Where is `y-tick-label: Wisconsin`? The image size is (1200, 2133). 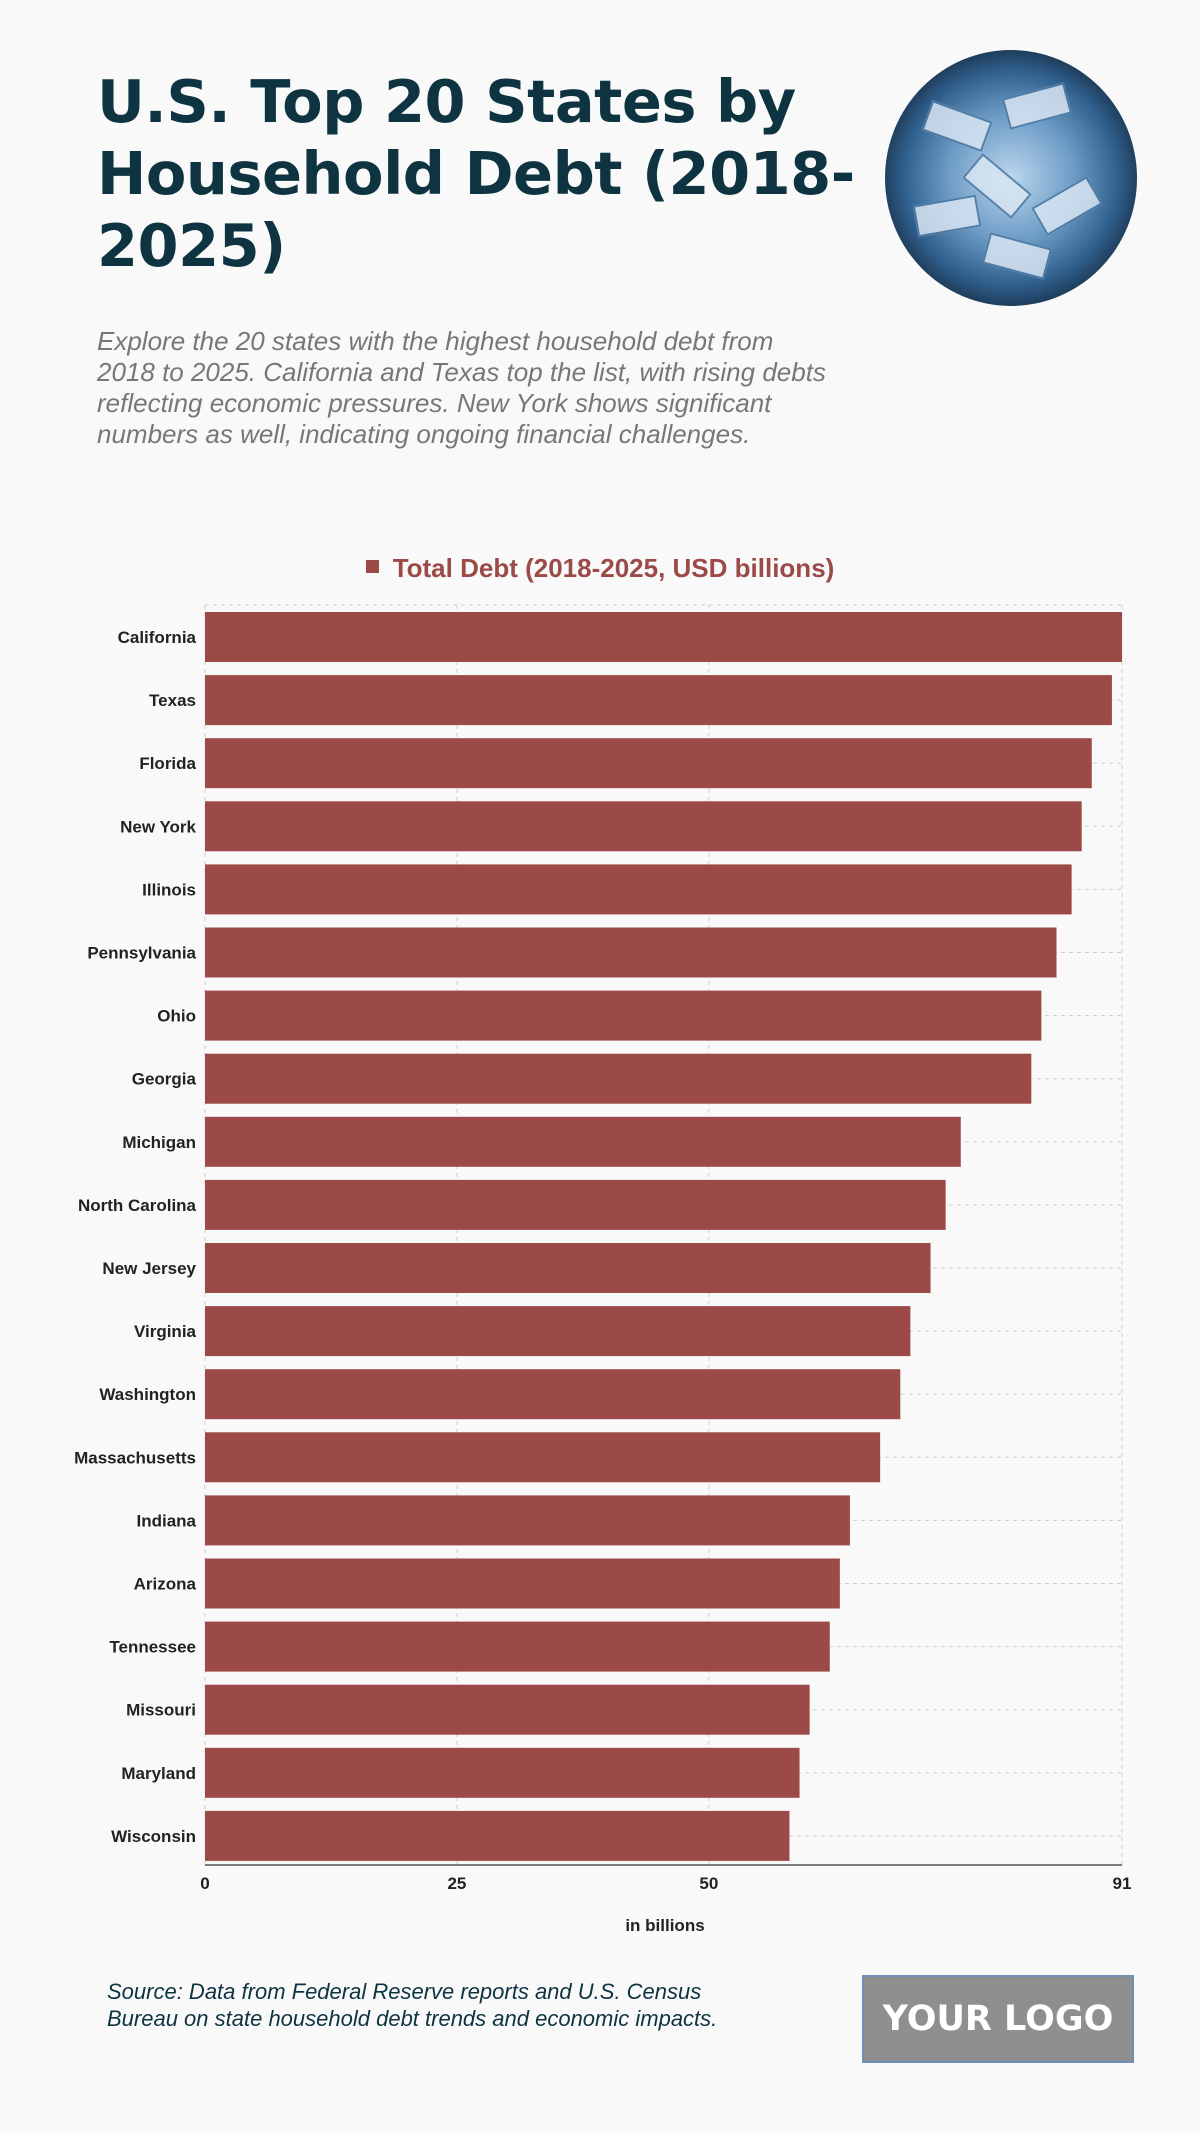 y-tick-label: Wisconsin is located at coordinates (153, 1836).